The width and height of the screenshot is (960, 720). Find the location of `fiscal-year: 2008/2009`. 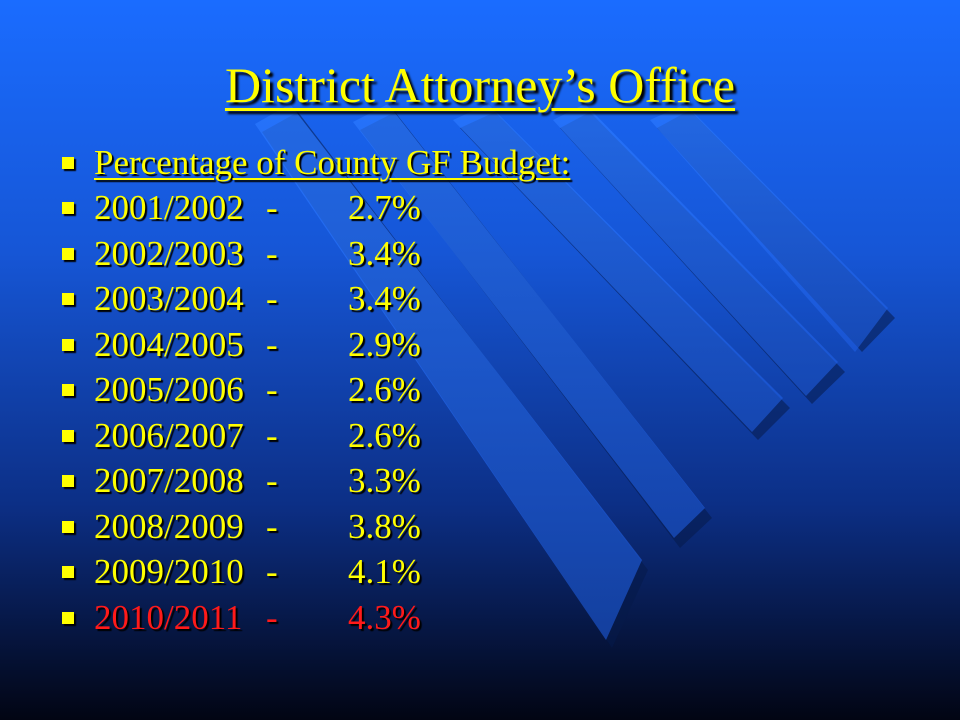

fiscal-year: 2008/2009 is located at coordinates (169, 526).